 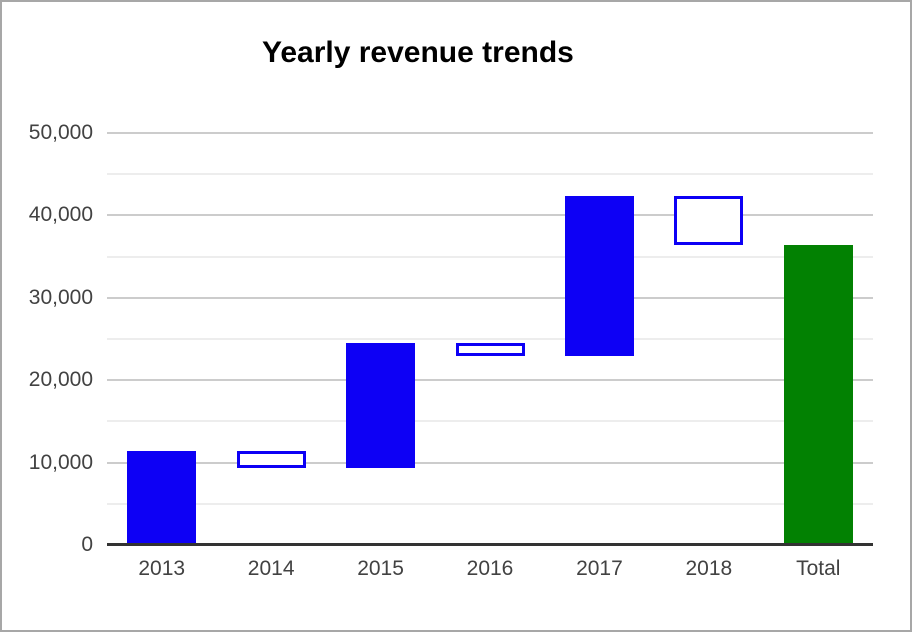 What do you see at coordinates (380, 568) in the screenshot?
I see `x-axis-label: 2015` at bounding box center [380, 568].